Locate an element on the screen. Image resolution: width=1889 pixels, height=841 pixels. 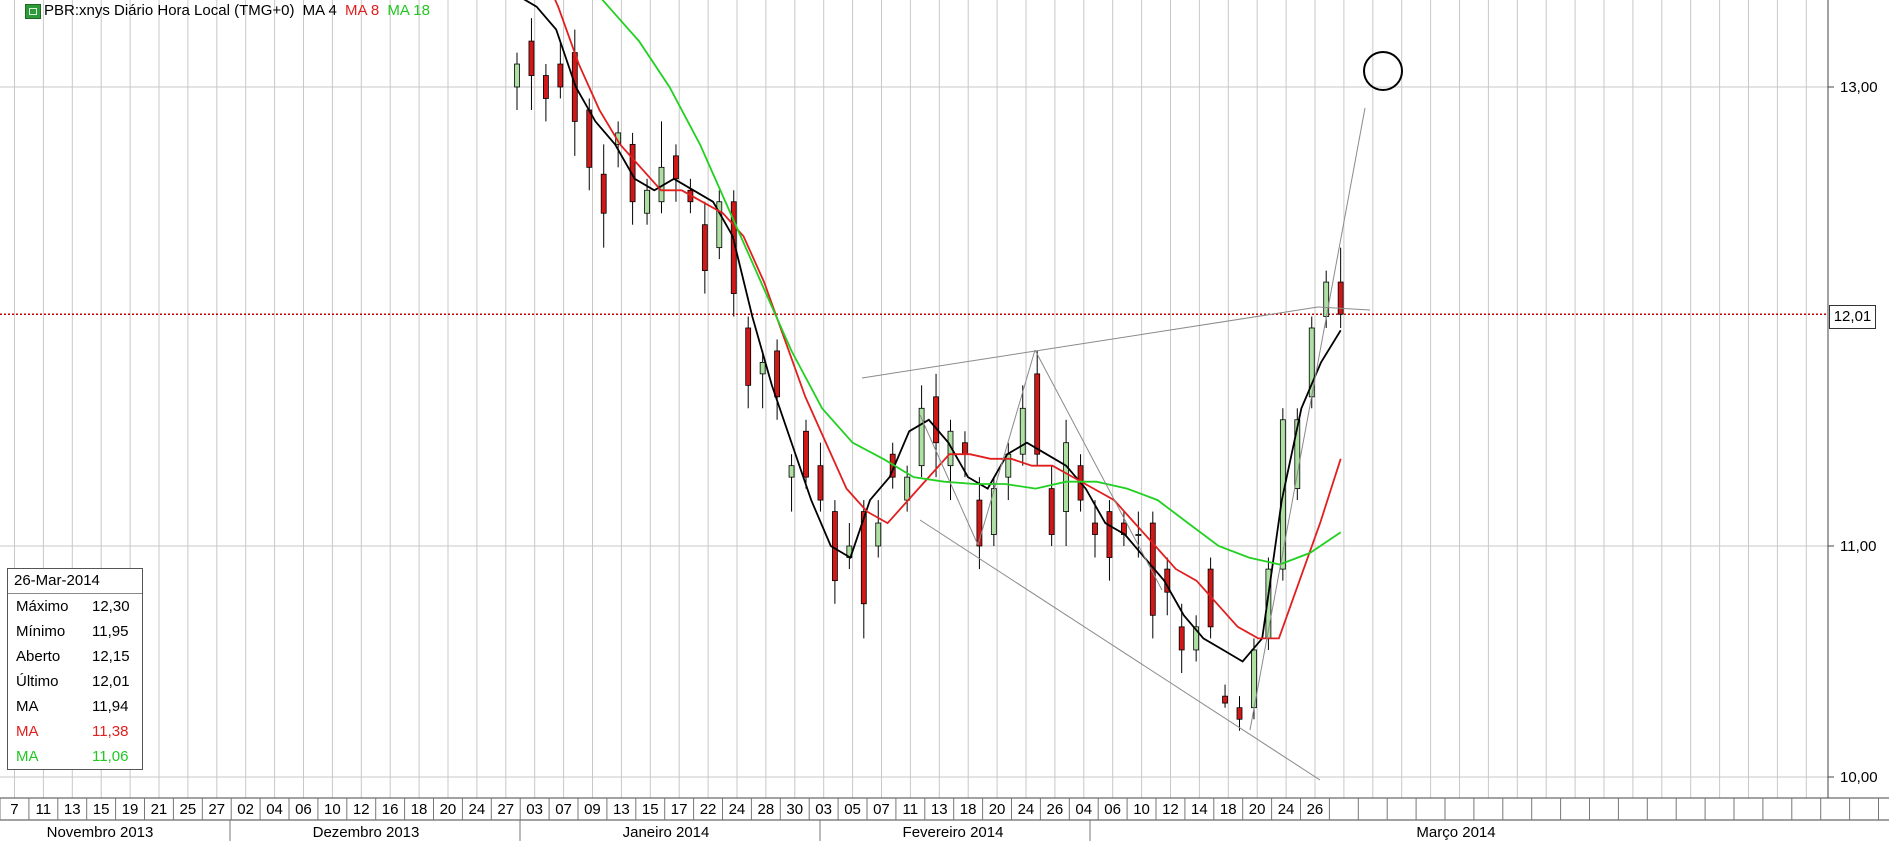
x-tick-label: 25 is located at coordinates (188, 809).